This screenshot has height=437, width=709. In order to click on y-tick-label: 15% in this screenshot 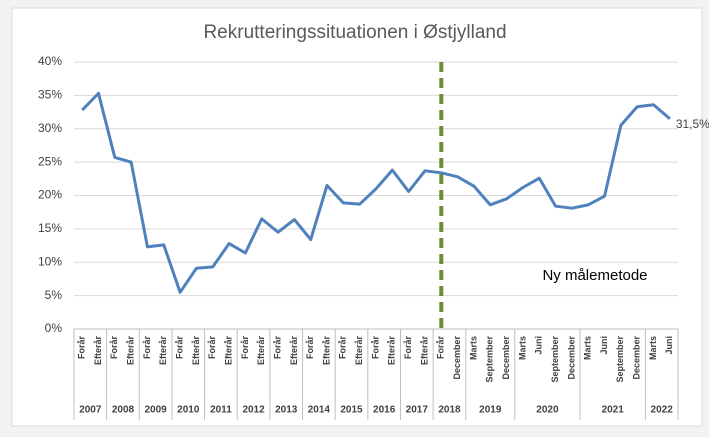, I will do `click(50, 228)`.